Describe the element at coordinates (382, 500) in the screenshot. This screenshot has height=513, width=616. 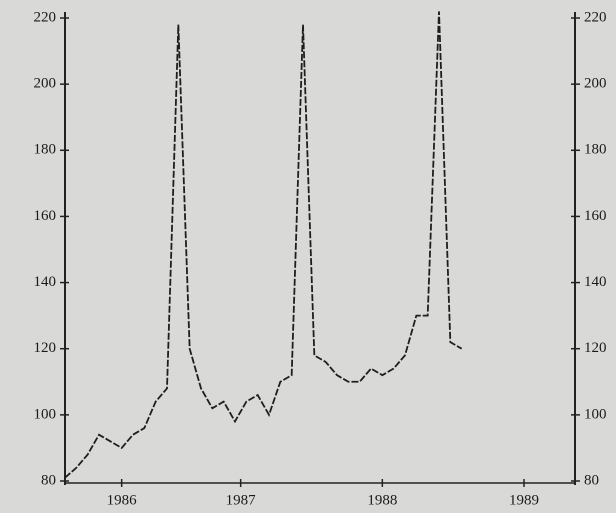
I see `x-tick-label: 1988` at that location.